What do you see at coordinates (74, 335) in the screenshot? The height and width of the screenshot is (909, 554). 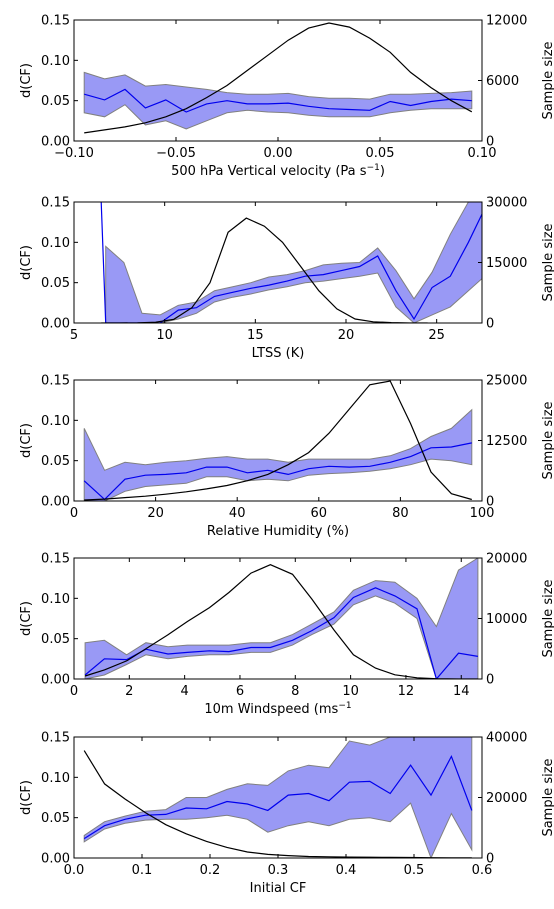 I see `x-tick-label: 5` at bounding box center [74, 335].